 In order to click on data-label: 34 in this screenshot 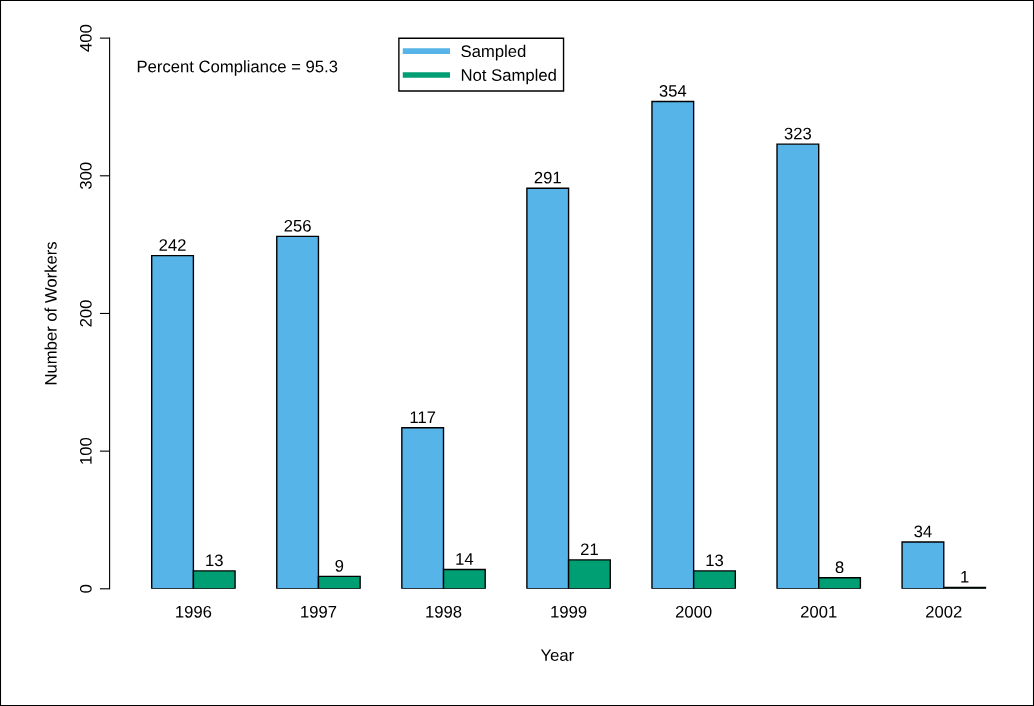, I will do `click(923, 531)`.